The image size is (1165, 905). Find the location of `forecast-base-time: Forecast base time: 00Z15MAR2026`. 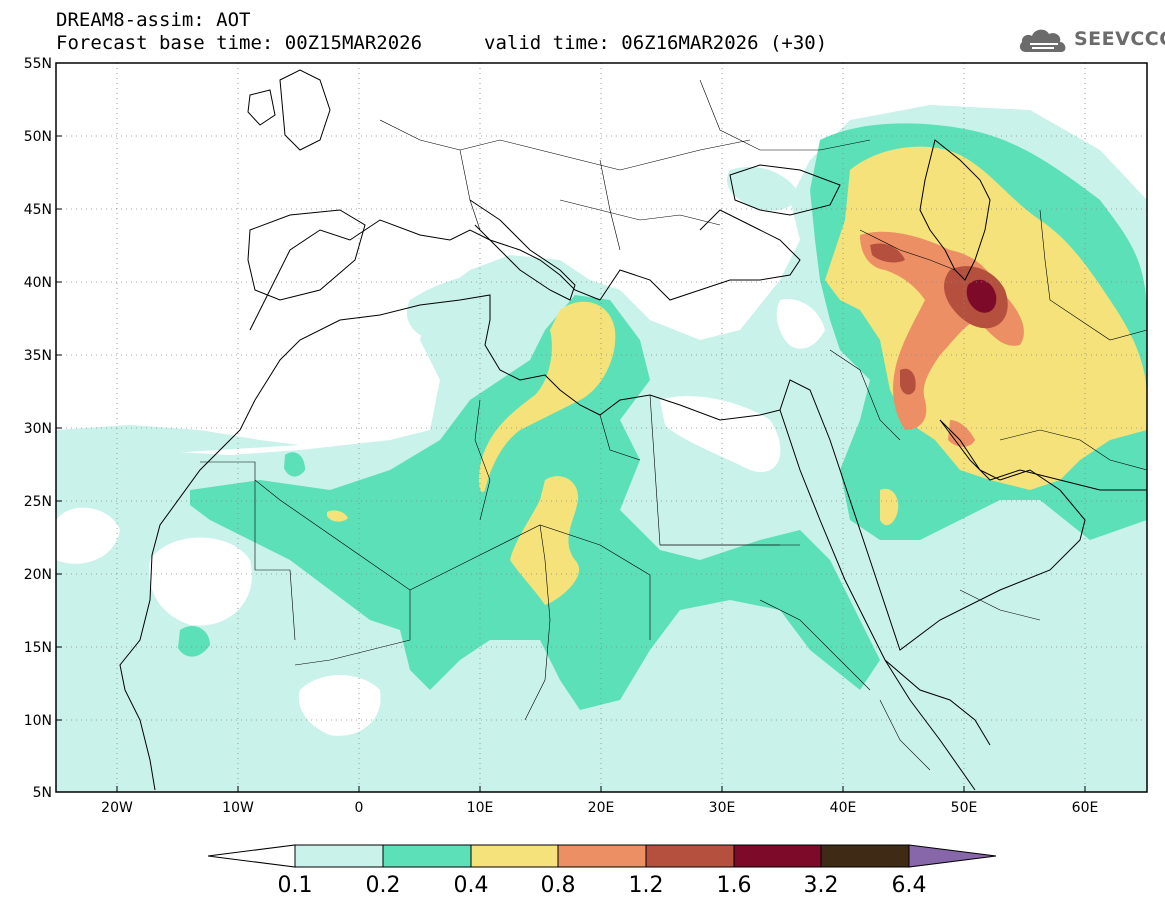

forecast-base-time: Forecast base time: 00Z15MAR2026 is located at coordinates (239, 43).